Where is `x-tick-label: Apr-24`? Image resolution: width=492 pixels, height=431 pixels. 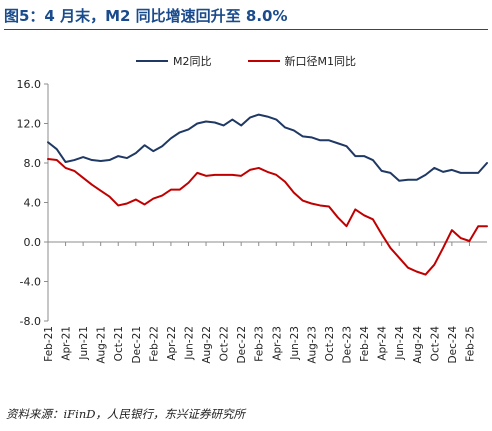
x-tick-label: Apr-24 is located at coordinates (383, 343).